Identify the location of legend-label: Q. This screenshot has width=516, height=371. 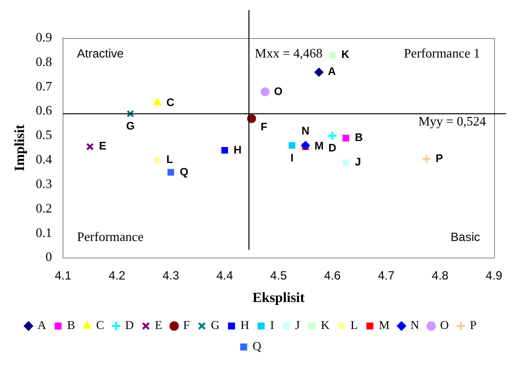
(257, 346).